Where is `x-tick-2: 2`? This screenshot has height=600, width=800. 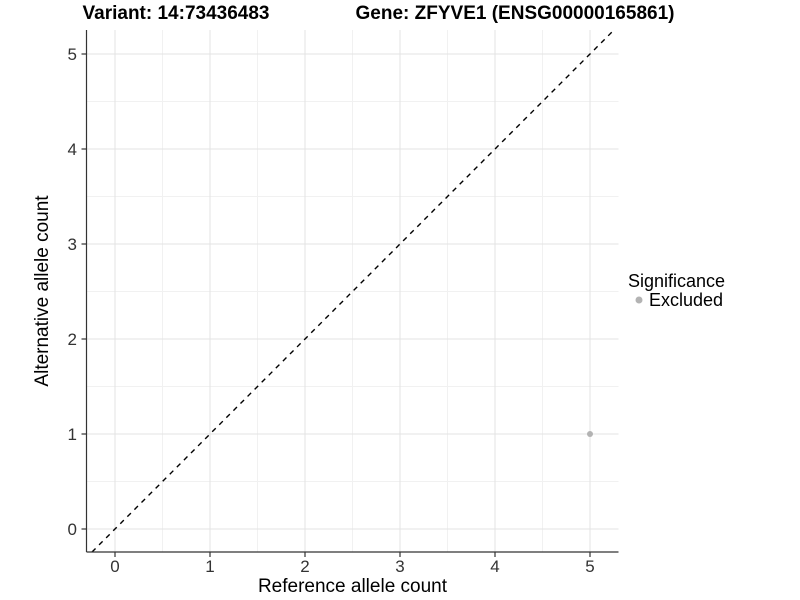
x-tick-2: 2 is located at coordinates (304, 566).